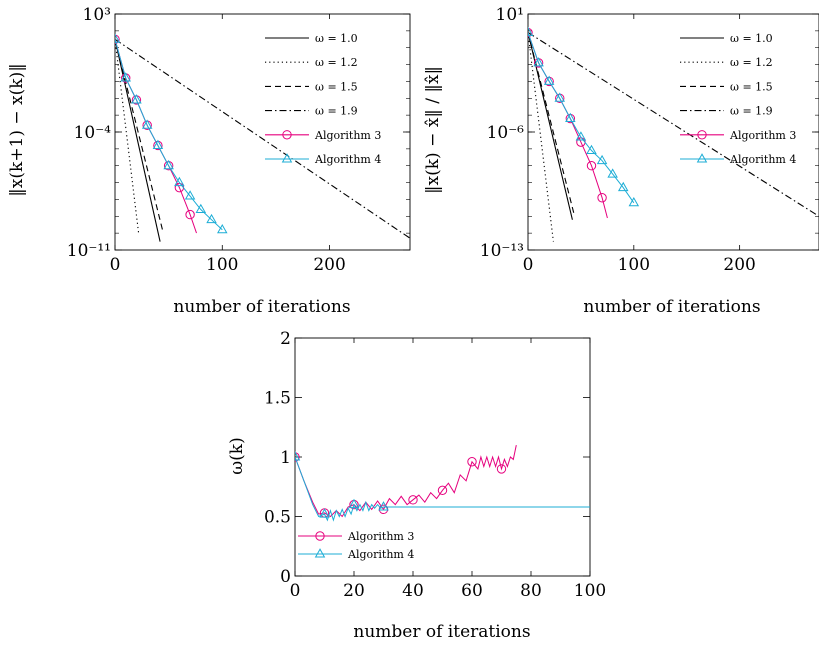 The height and width of the screenshot is (648, 819). What do you see at coordinates (472, 591) in the screenshot?
I see `x-tick-label: 60` at bounding box center [472, 591].